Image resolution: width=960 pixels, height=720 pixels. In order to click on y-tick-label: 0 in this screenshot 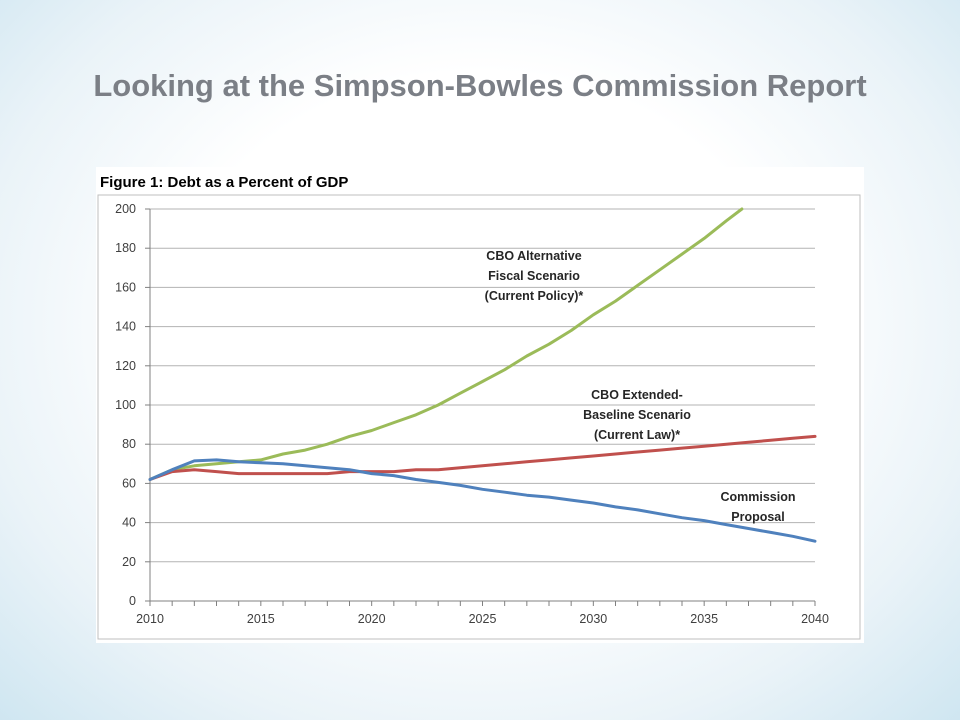, I will do `click(132, 601)`.